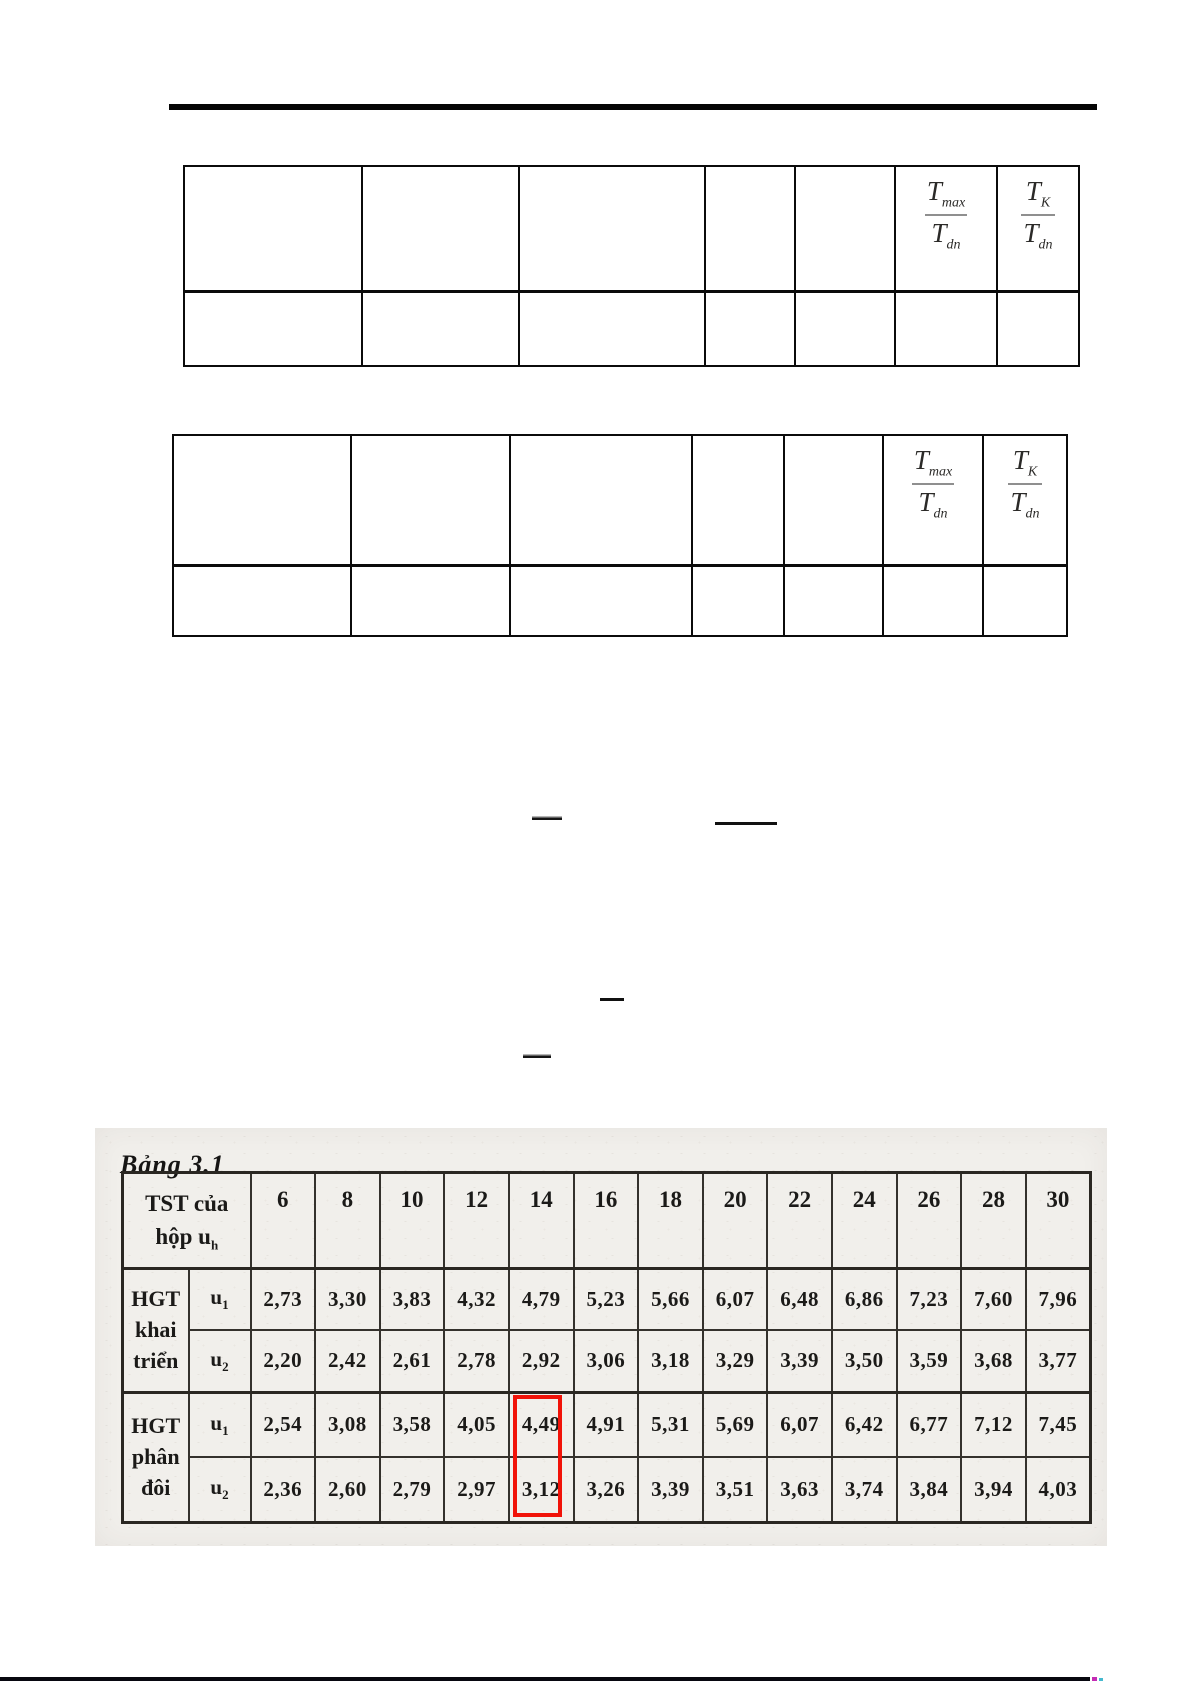  I want to click on value-cell: 2,61, so click(412, 1361).